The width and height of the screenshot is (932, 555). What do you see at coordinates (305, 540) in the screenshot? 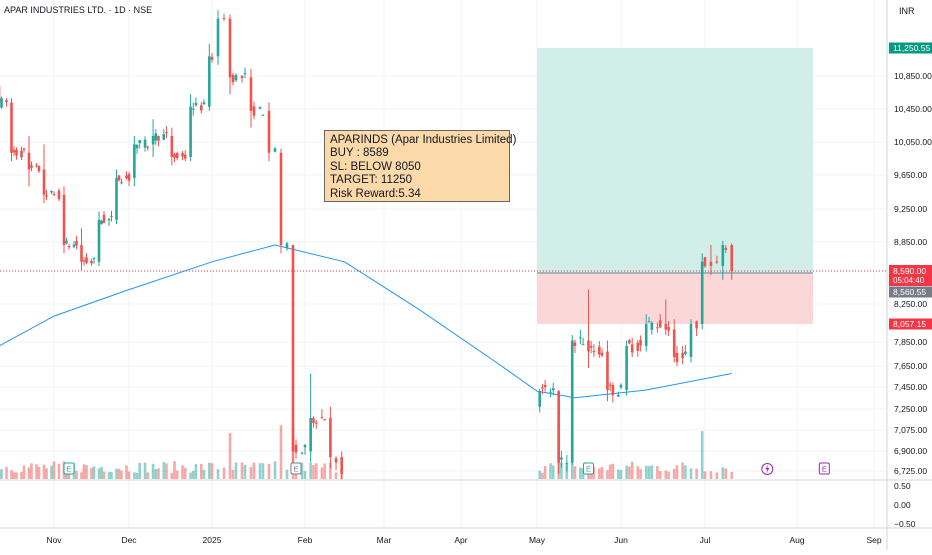
I see `time-tick-label: Feb` at bounding box center [305, 540].